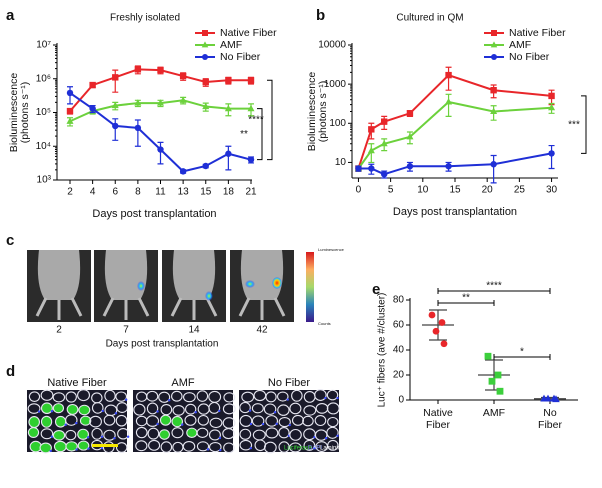  Describe the element at coordinates (438, 325) in the screenshot. I see `sd-bar` at that location.